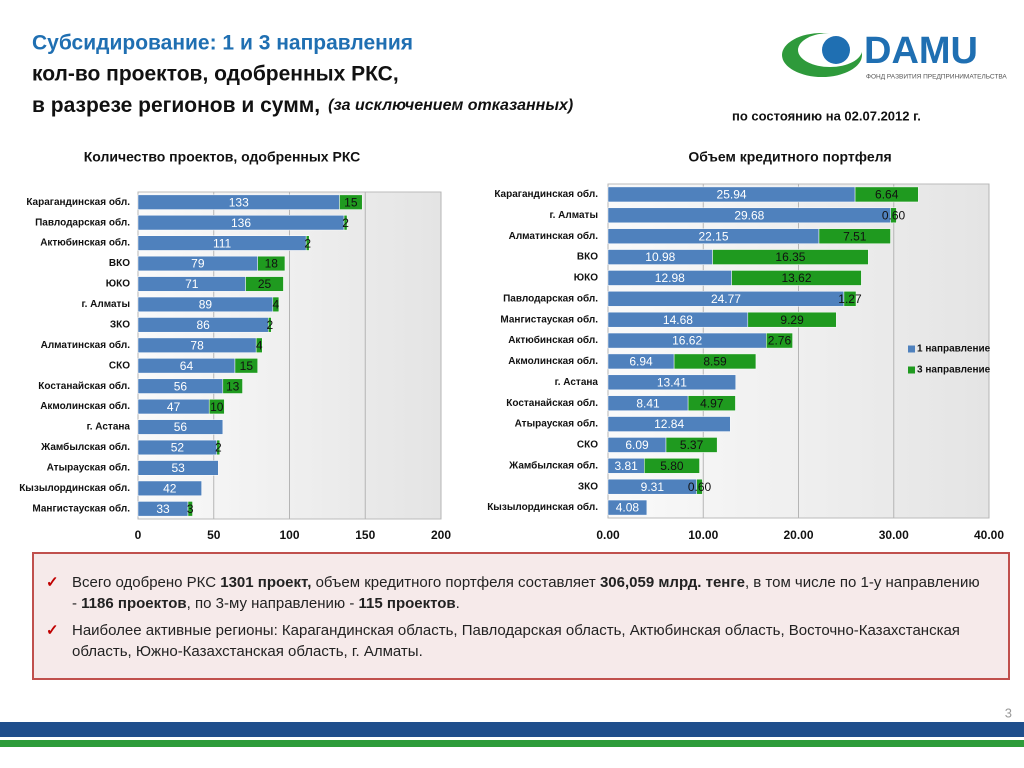 The image size is (1024, 768). Describe the element at coordinates (637, 445) in the screenshot. I see `data-label: 6.09` at that location.